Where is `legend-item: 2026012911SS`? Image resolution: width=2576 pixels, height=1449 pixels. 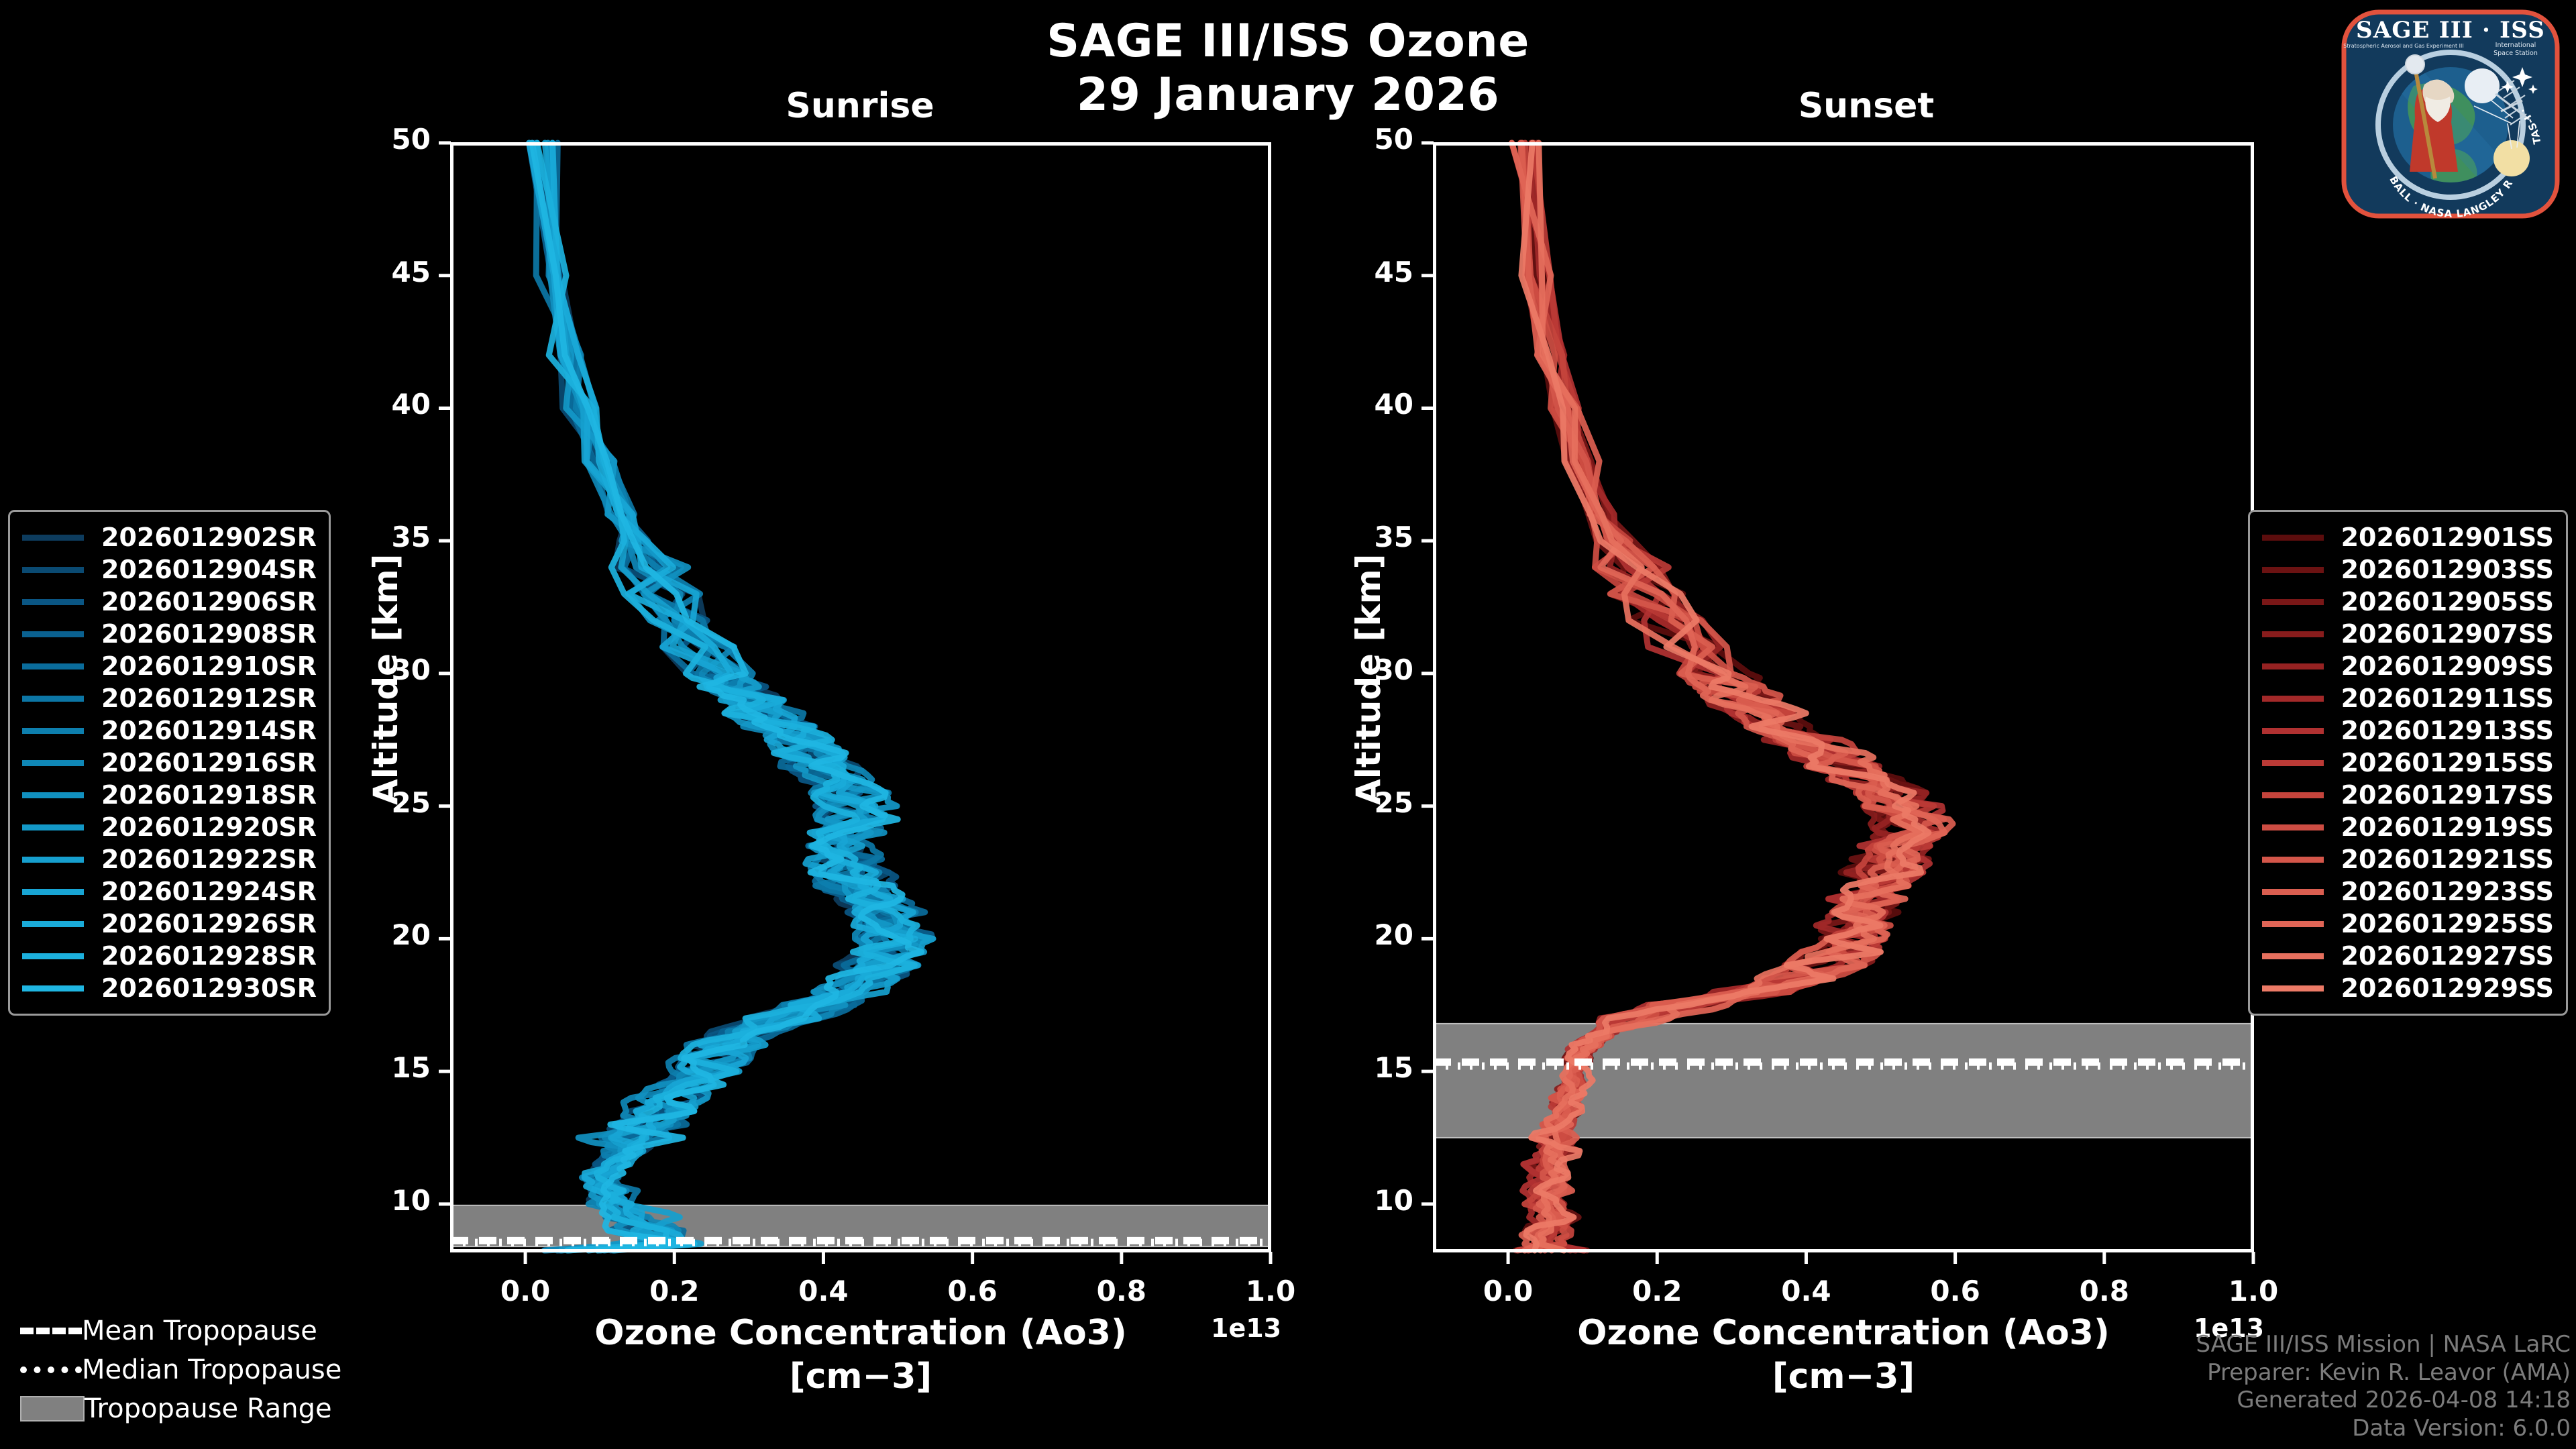 legend-item: 2026012911SS is located at coordinates (2407, 698).